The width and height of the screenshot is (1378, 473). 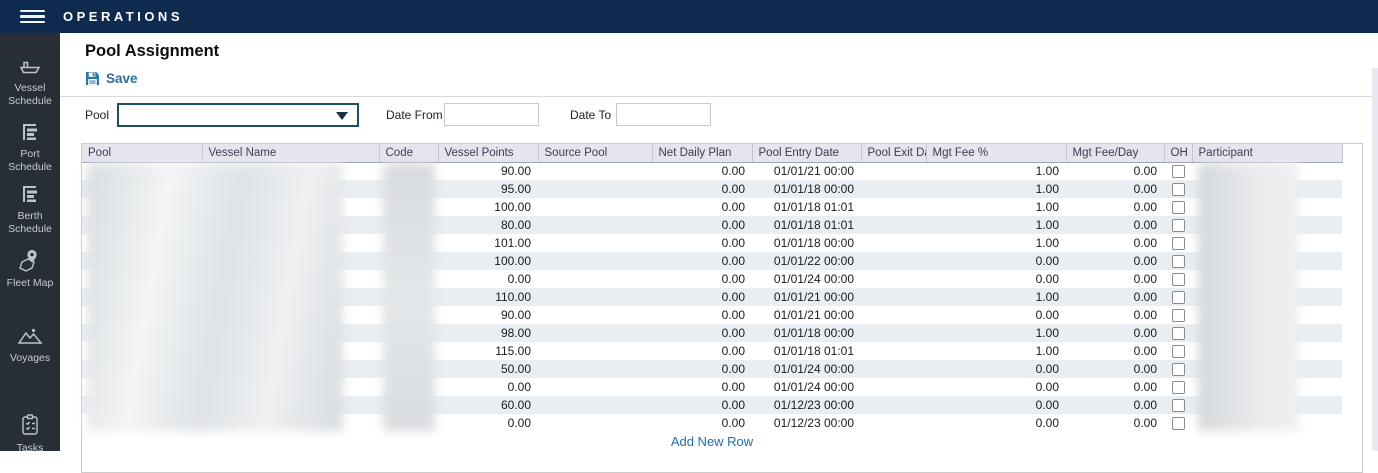 I want to click on add-new-row-link: Add New Row, so click(x=712, y=441).